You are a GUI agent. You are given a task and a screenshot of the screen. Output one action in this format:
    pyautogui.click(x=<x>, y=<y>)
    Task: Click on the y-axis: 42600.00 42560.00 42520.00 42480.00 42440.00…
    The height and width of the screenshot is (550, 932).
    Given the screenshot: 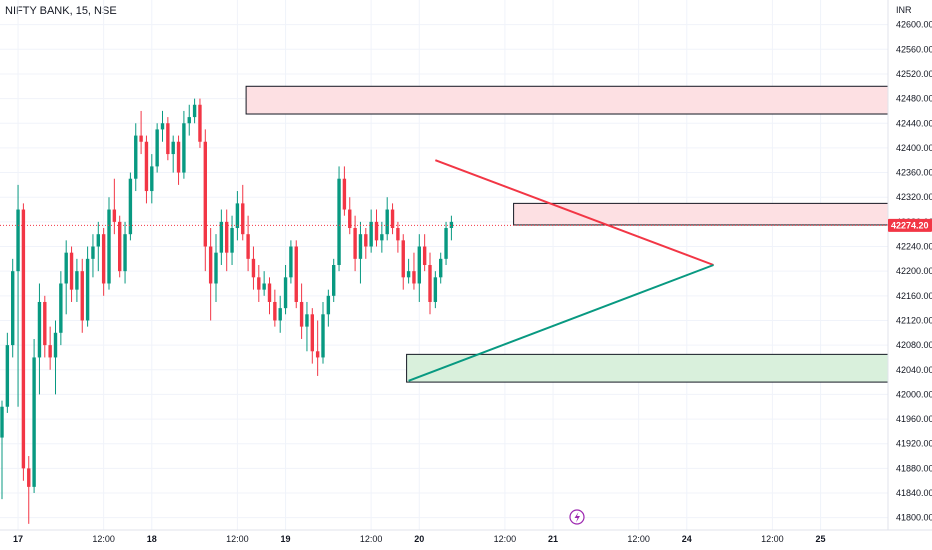 What is the action you would take?
    pyautogui.click(x=909, y=265)
    